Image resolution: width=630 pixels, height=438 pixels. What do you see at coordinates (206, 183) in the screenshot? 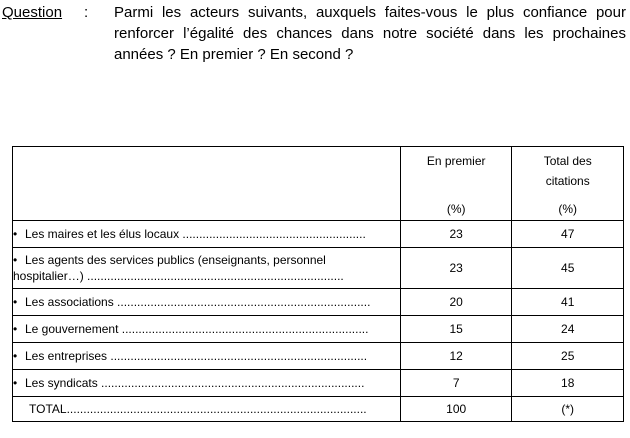
I see `header-label-cell` at bounding box center [206, 183].